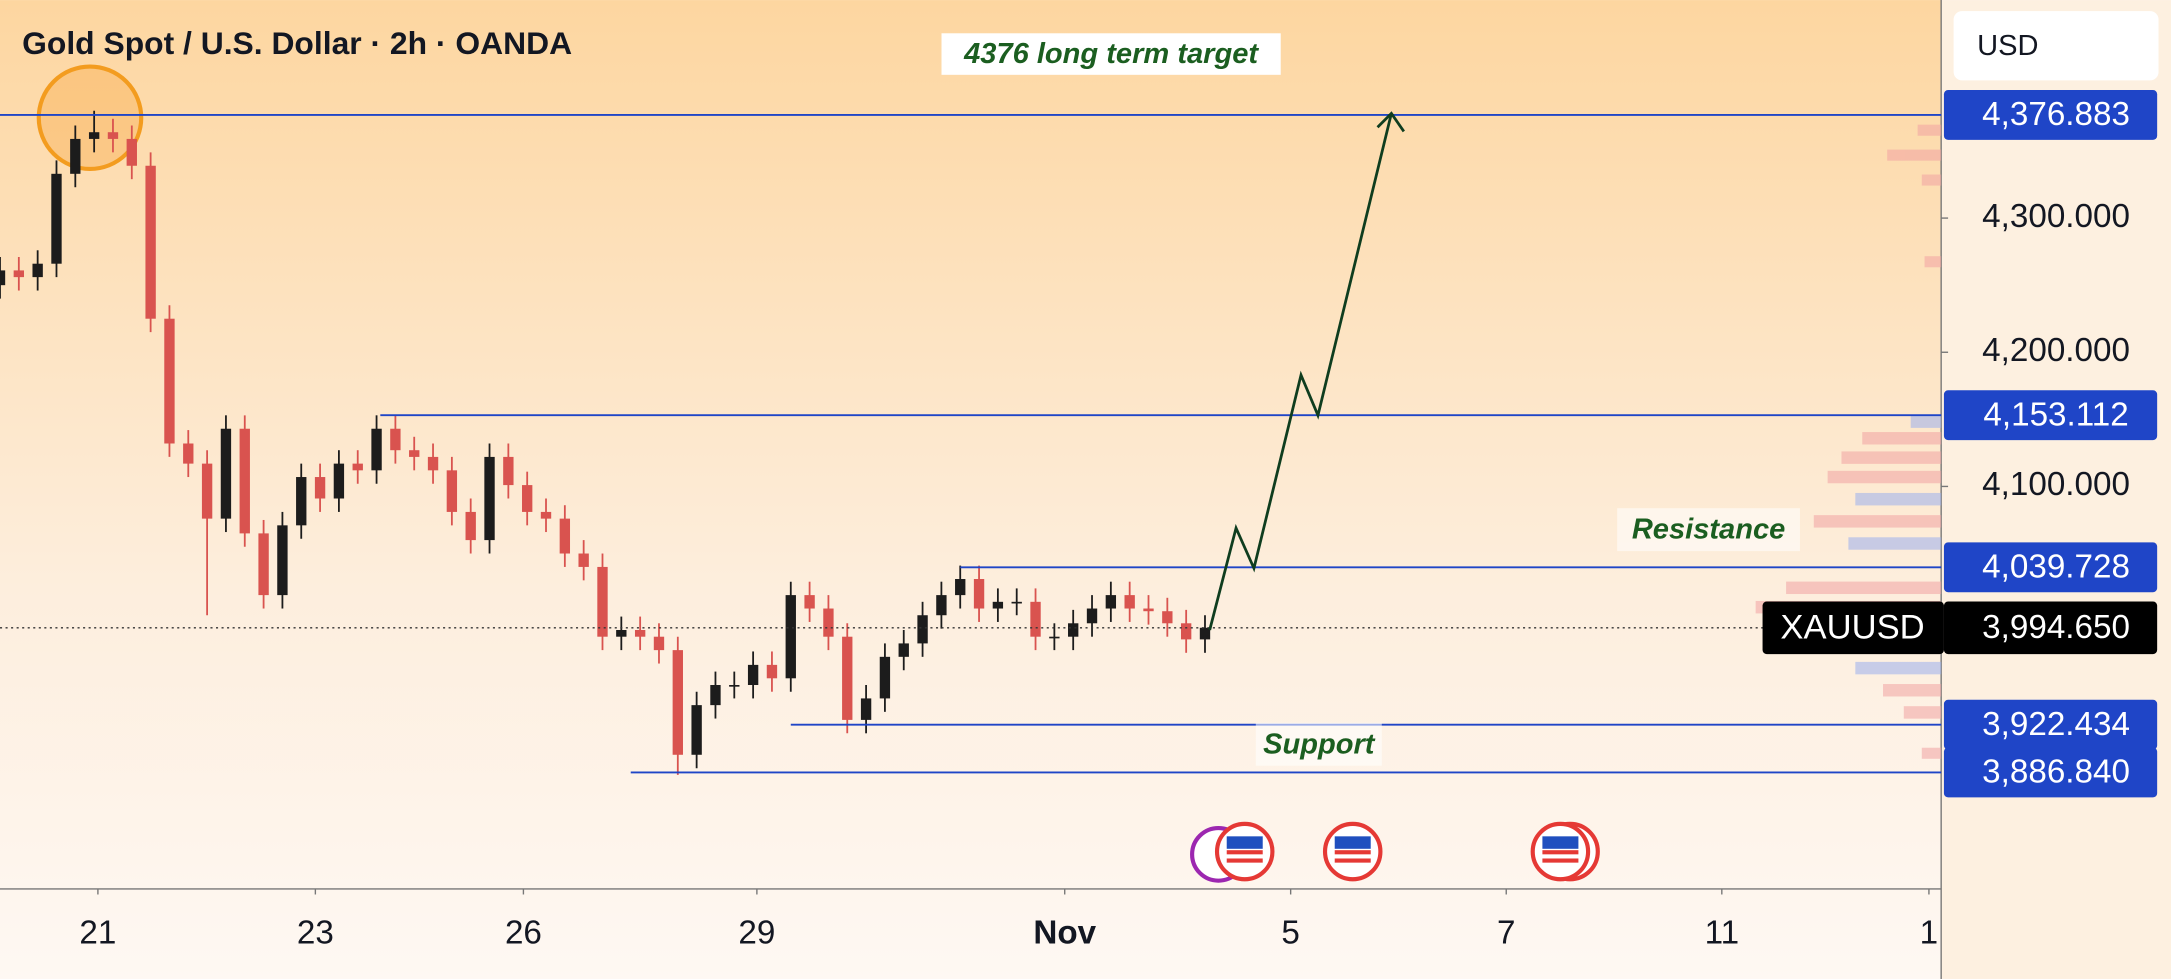 The height and width of the screenshot is (979, 2171). I want to click on projection-arrowhead, so click(1390, 122).